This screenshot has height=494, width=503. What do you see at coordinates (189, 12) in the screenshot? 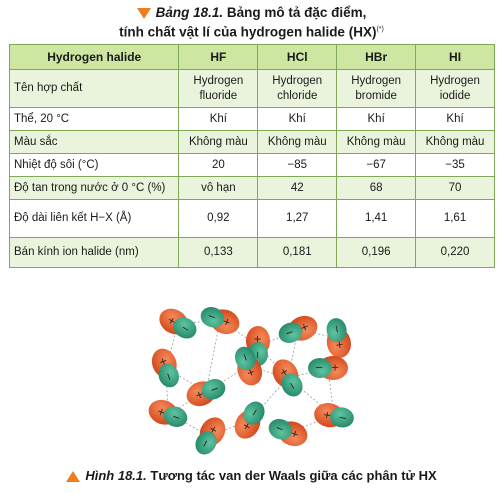
I see `table-caption-label: Bảng 18.1.` at bounding box center [189, 12].